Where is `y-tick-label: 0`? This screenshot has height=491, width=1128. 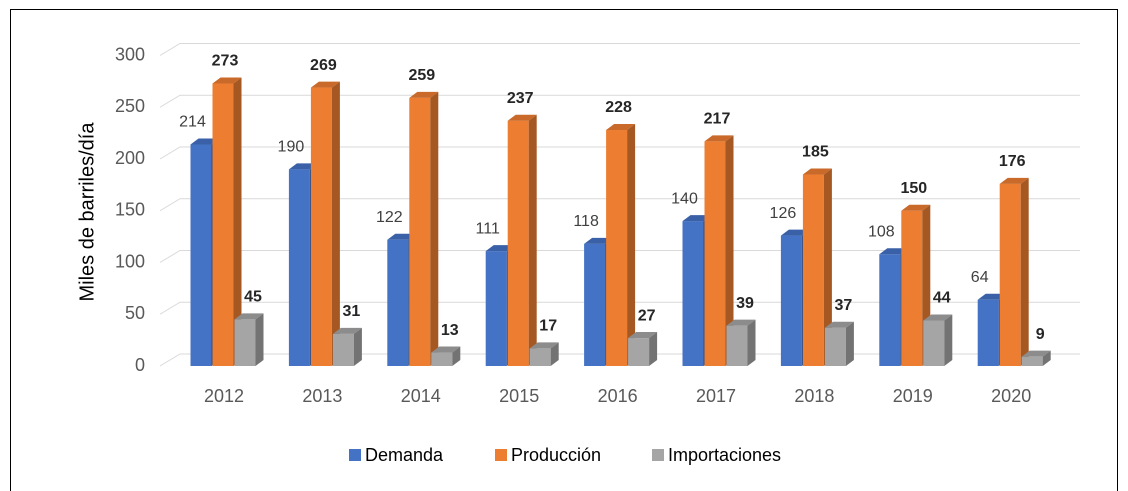 y-tick-label: 0 is located at coordinates (140, 365).